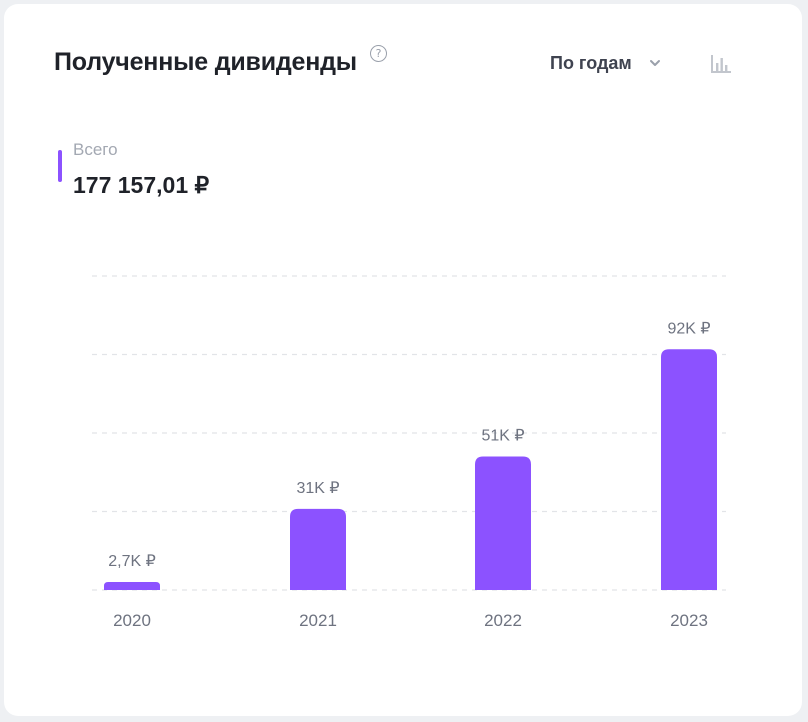 The height and width of the screenshot is (722, 808). I want to click on period-select-label: По годам, so click(591, 62).